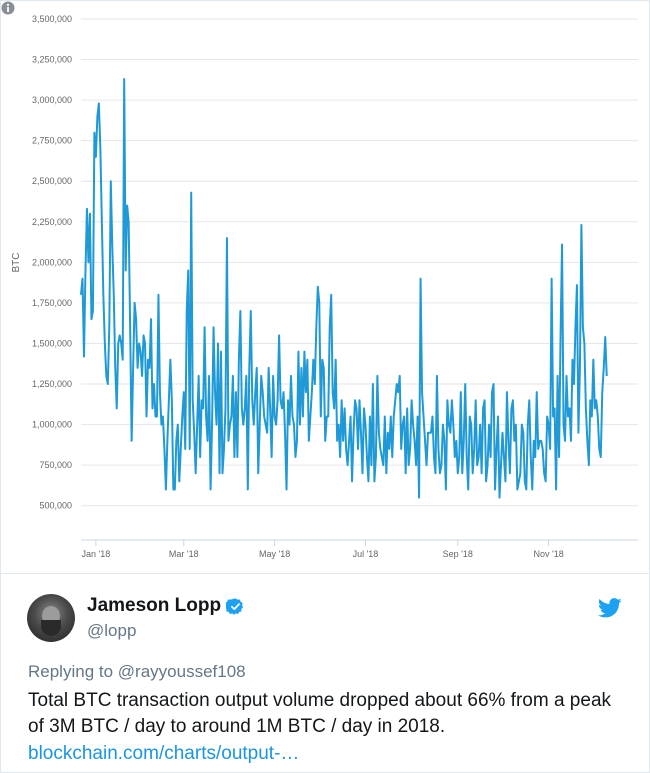  I want to click on avatar, so click(51, 618).